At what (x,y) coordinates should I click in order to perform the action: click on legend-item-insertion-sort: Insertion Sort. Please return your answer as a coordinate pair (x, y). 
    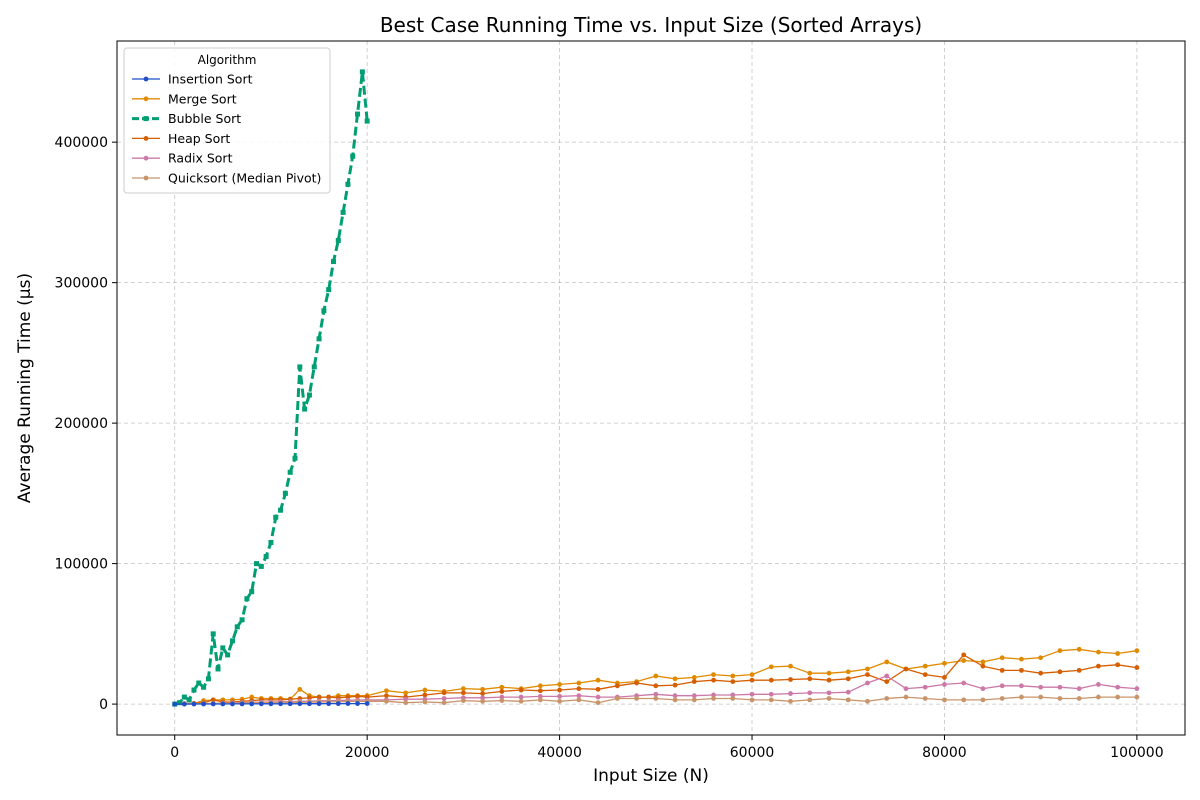
    Looking at the image, I should click on (192, 79).